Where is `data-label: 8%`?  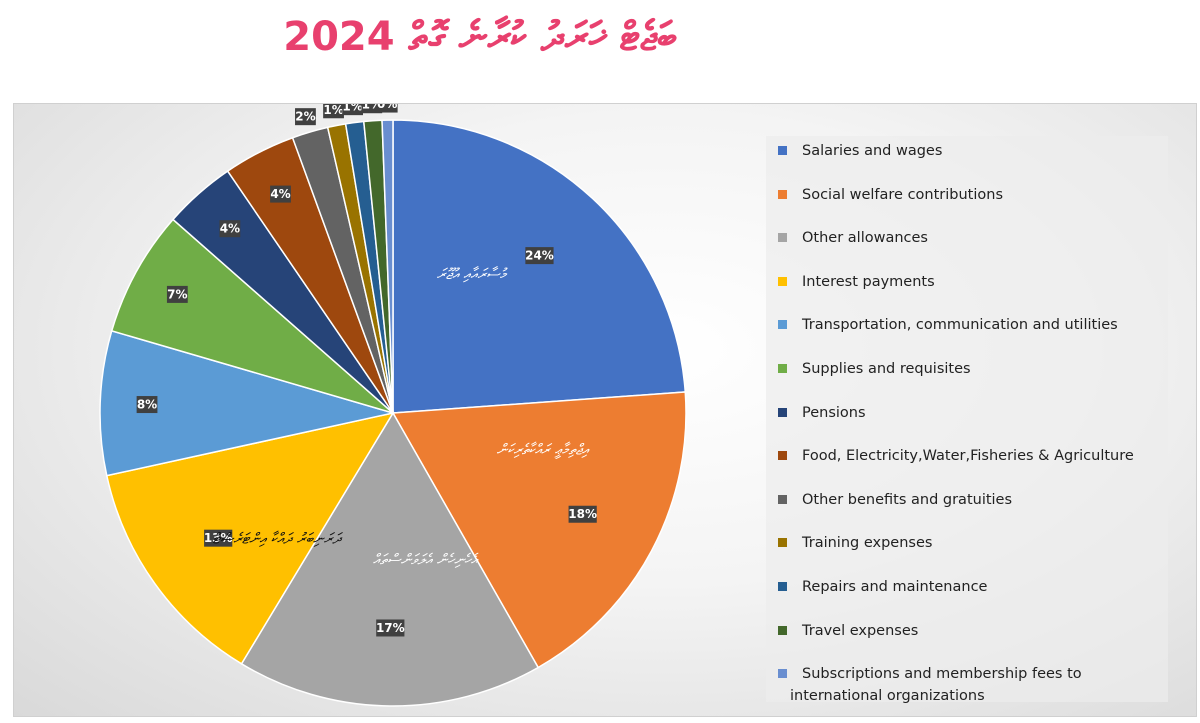 data-label: 8% is located at coordinates (147, 405).